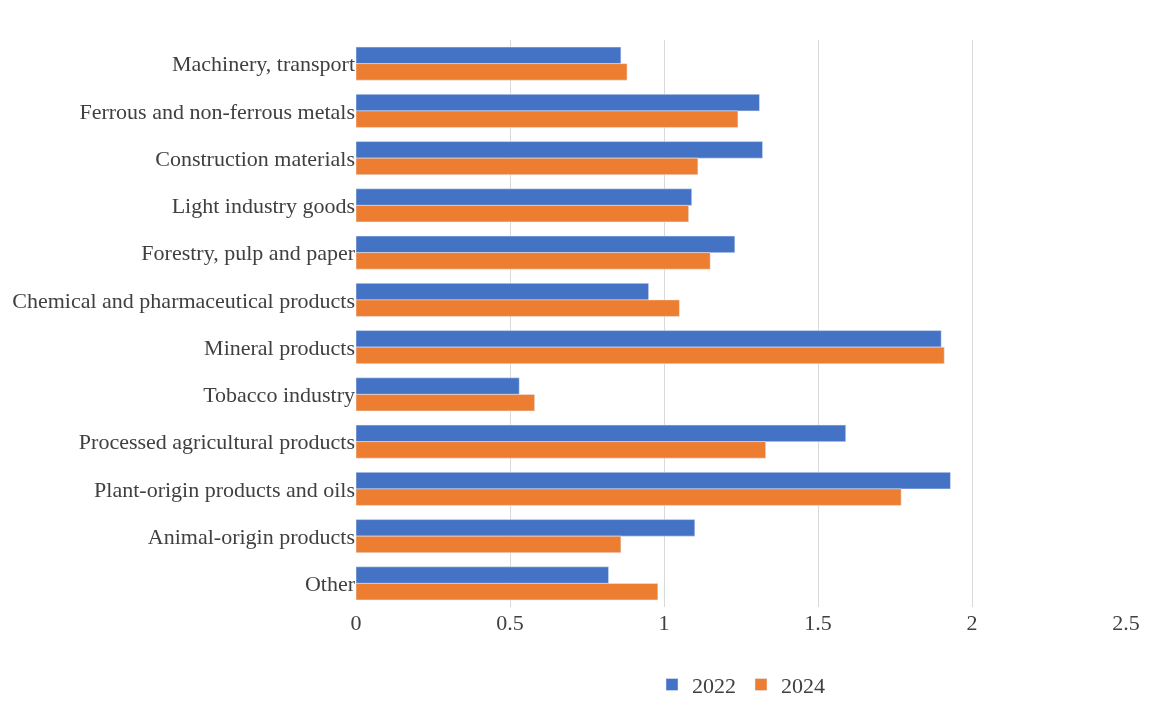  What do you see at coordinates (803, 686) in the screenshot?
I see `legend-label: 2024` at bounding box center [803, 686].